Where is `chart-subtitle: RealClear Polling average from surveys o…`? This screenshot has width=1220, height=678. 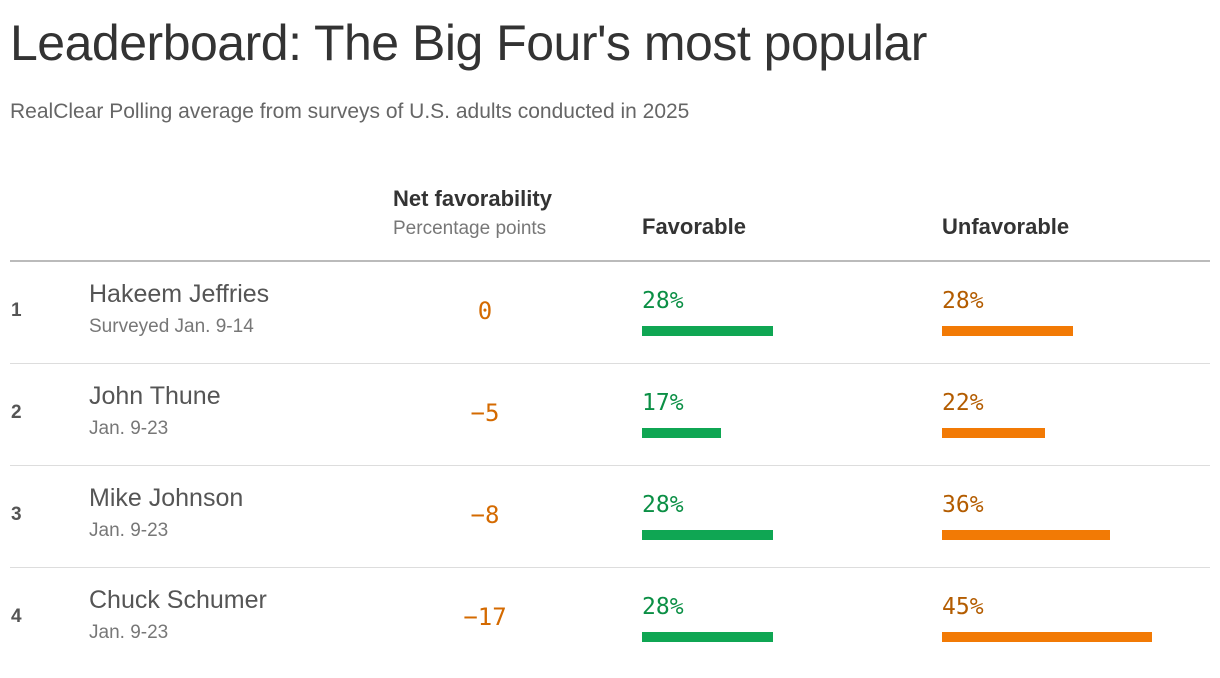
chart-subtitle: RealClear Polling average from surveys o… is located at coordinates (350, 111).